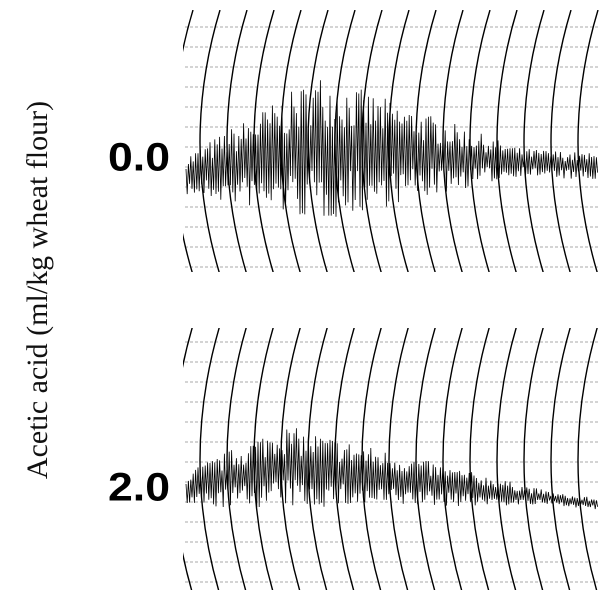 The width and height of the screenshot is (602, 590). I want to click on axis-label: Acetic acid (ml/kg wheat flour), so click(37, 290).